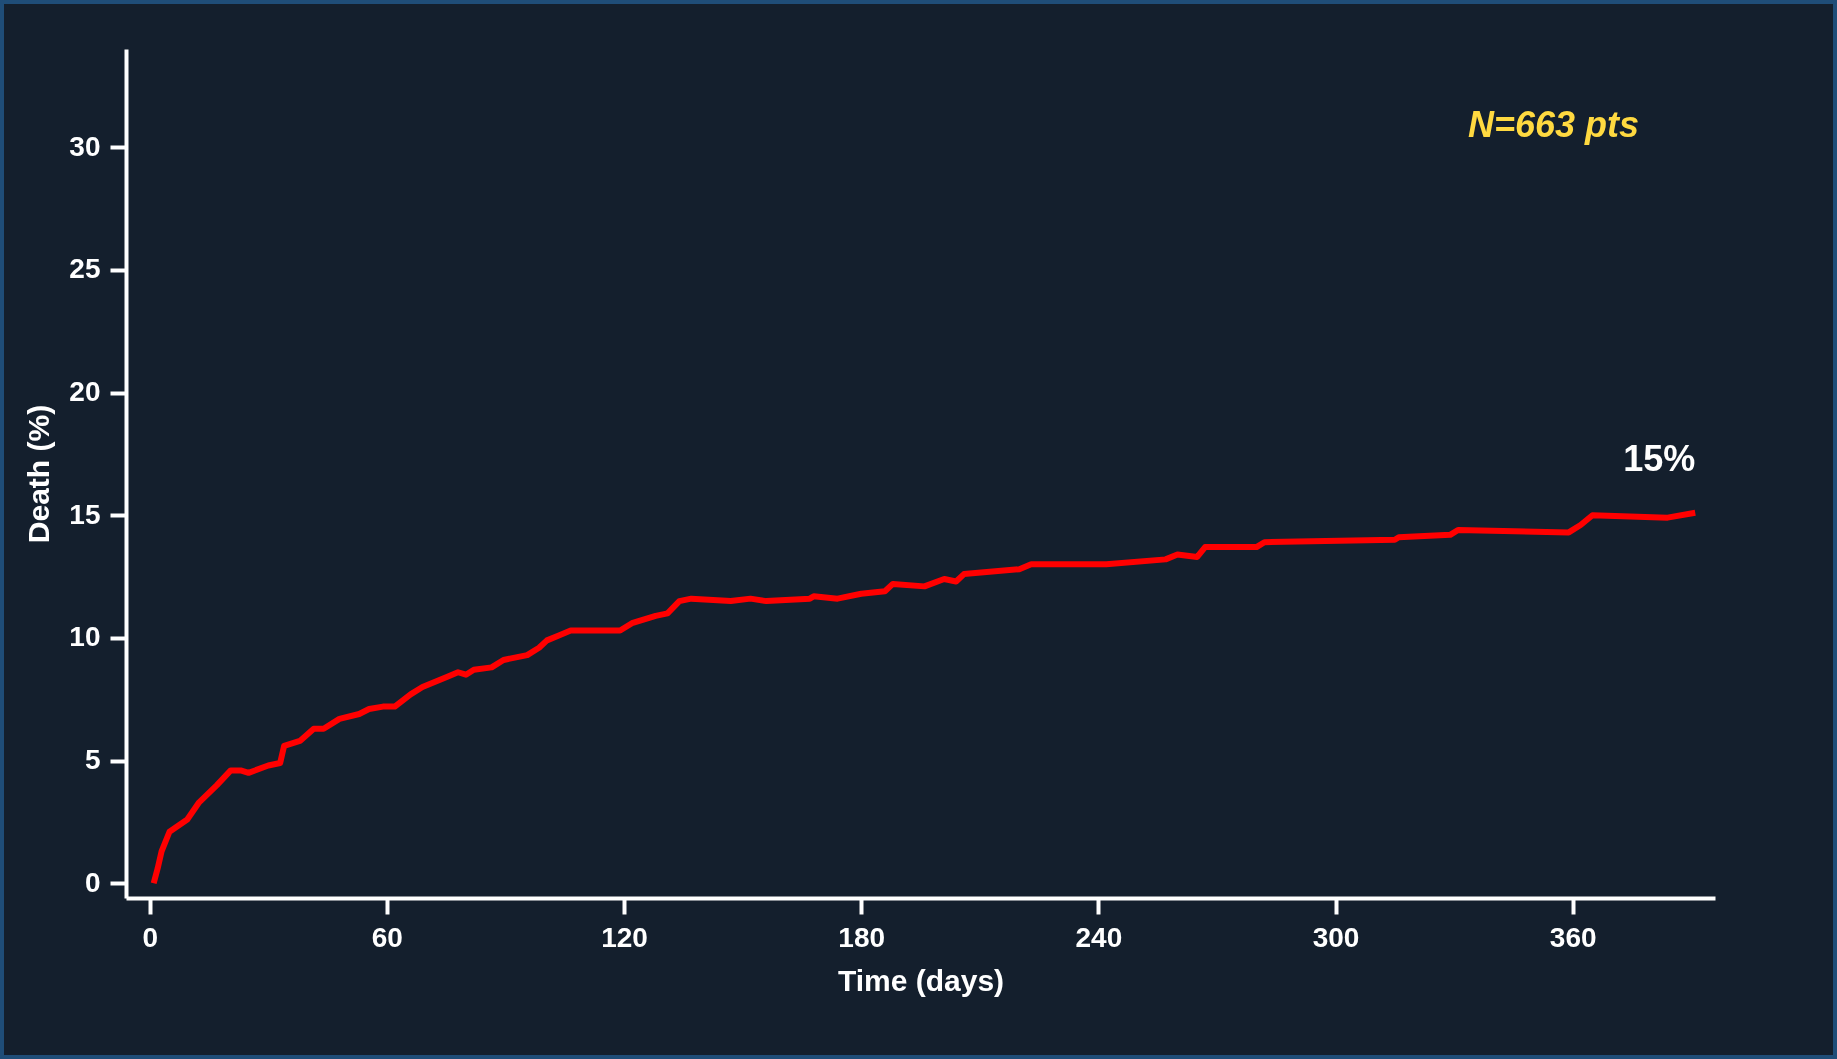 The image size is (1837, 1059). Describe the element at coordinates (387, 937) in the screenshot. I see `x-tick-label: 60` at that location.